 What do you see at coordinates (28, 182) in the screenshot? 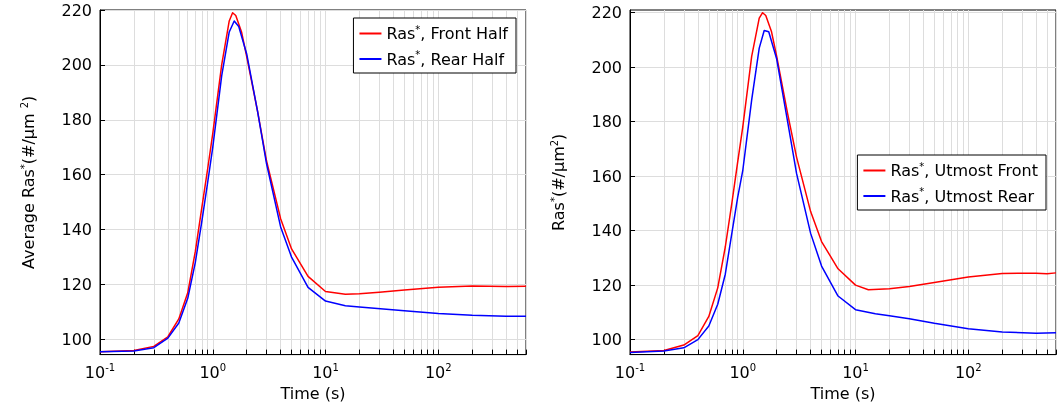
I see `y-axis-title: Average Ras*(#/µm 2)` at bounding box center [28, 182].